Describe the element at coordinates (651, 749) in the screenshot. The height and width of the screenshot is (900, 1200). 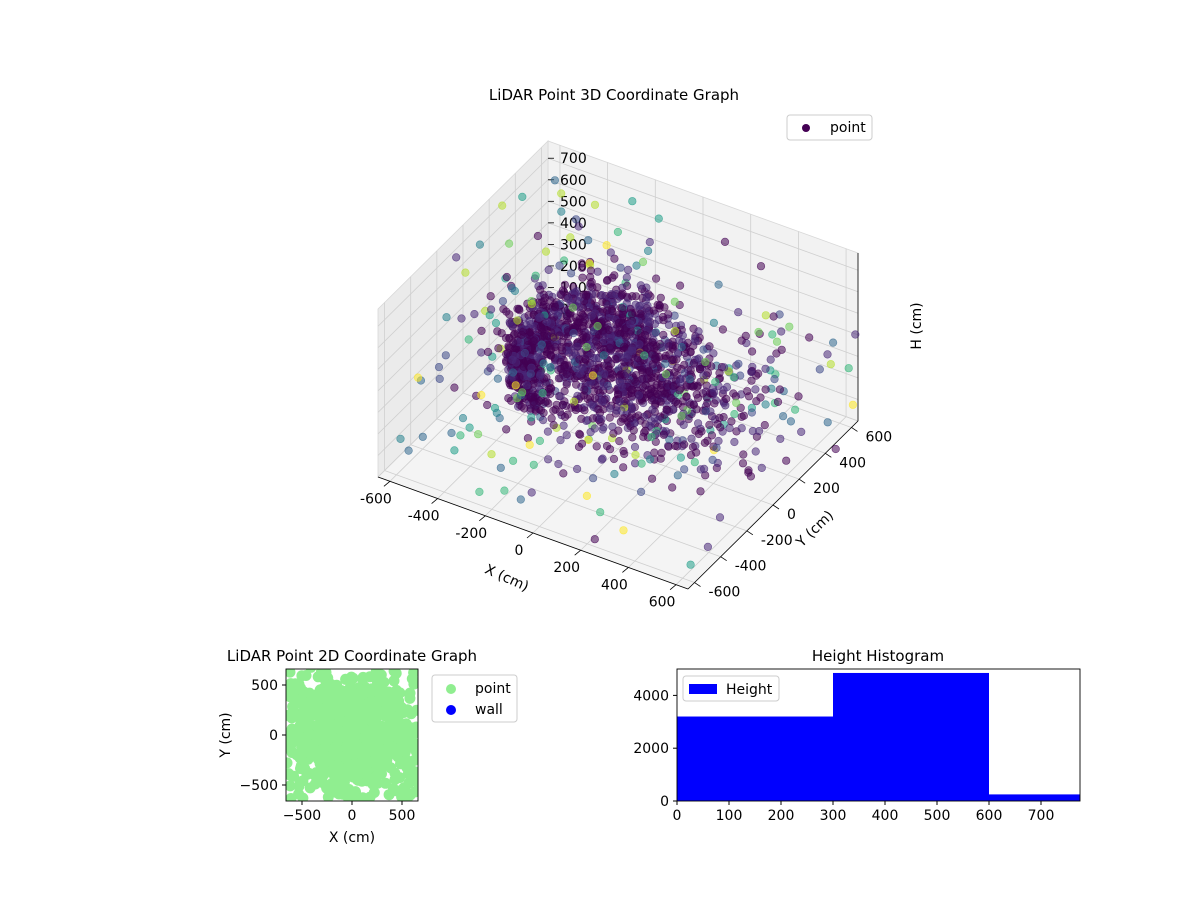
I see `y-tick-label-hist: 2000` at that location.